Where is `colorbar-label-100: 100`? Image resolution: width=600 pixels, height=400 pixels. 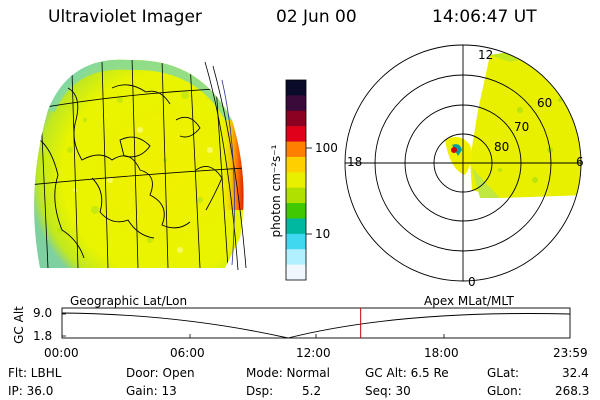 colorbar-label-100: 100 is located at coordinates (326, 148).